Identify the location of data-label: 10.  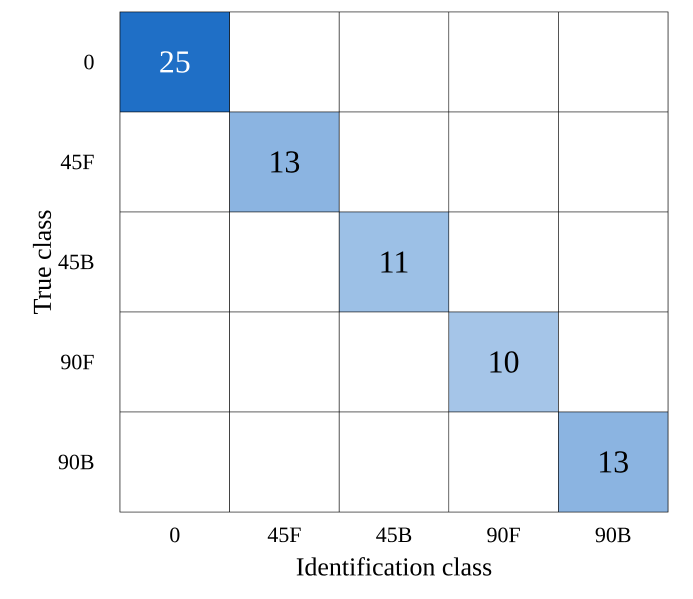
(504, 362).